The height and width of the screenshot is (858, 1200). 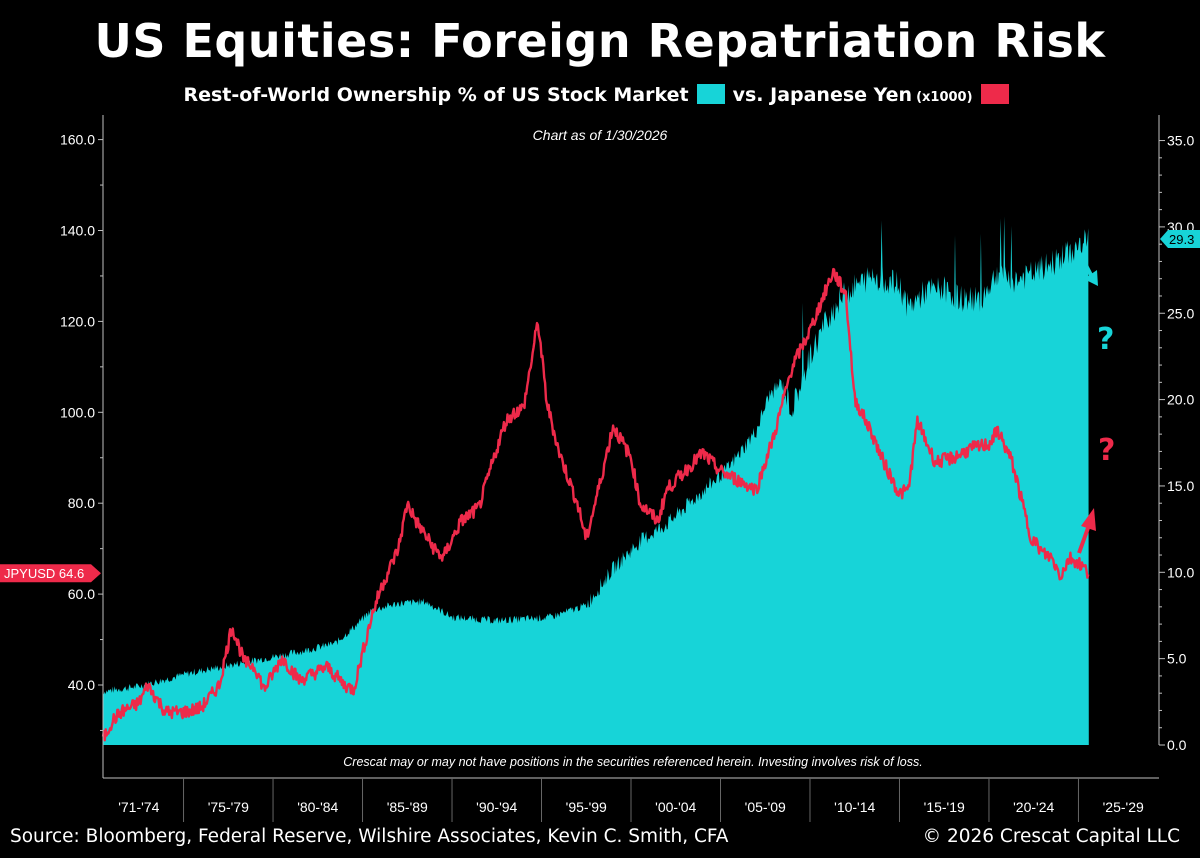 I want to click on right-tick-label: 20.0, so click(x=1180, y=400).